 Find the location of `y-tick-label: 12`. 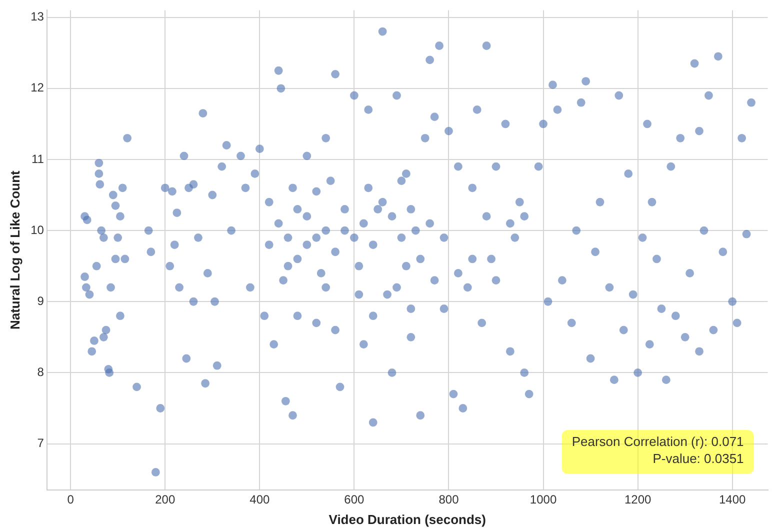

y-tick-label: 12 is located at coordinates (37, 87).